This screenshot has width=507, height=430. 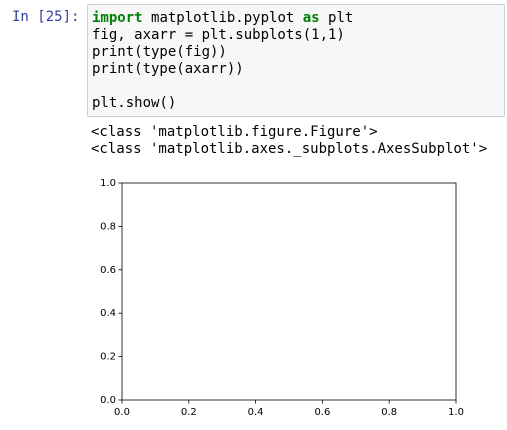 I want to click on code-line: fig, axarr = plt.subplots(1,1), so click(x=296, y=35).